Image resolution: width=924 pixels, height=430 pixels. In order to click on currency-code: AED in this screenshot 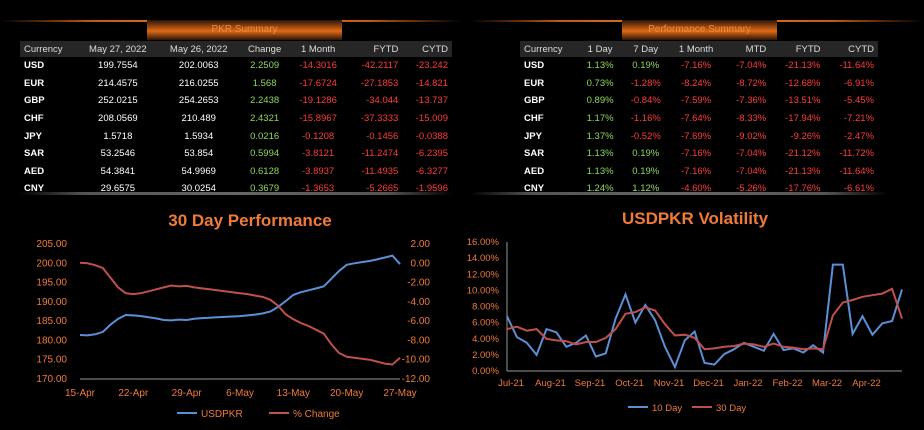, I will do `click(534, 171)`.